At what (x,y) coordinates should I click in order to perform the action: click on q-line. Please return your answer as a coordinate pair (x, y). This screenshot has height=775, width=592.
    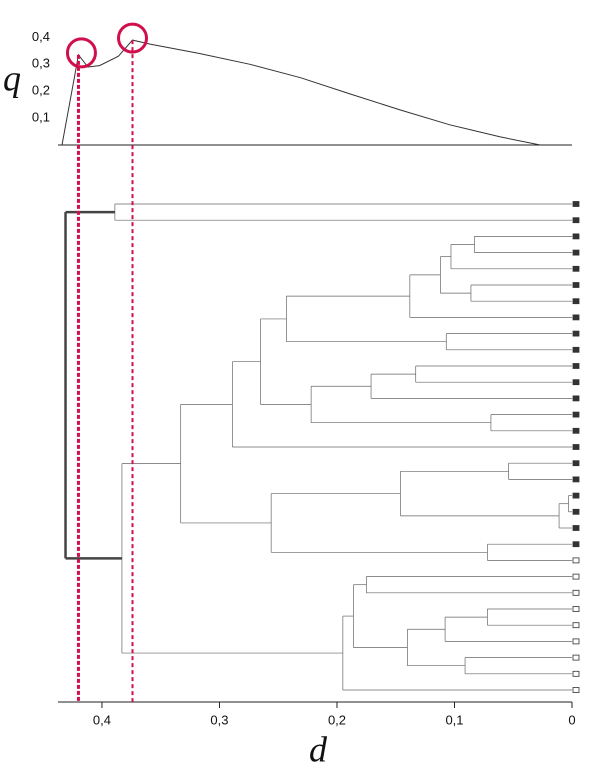
    Looking at the image, I should click on (301, 92).